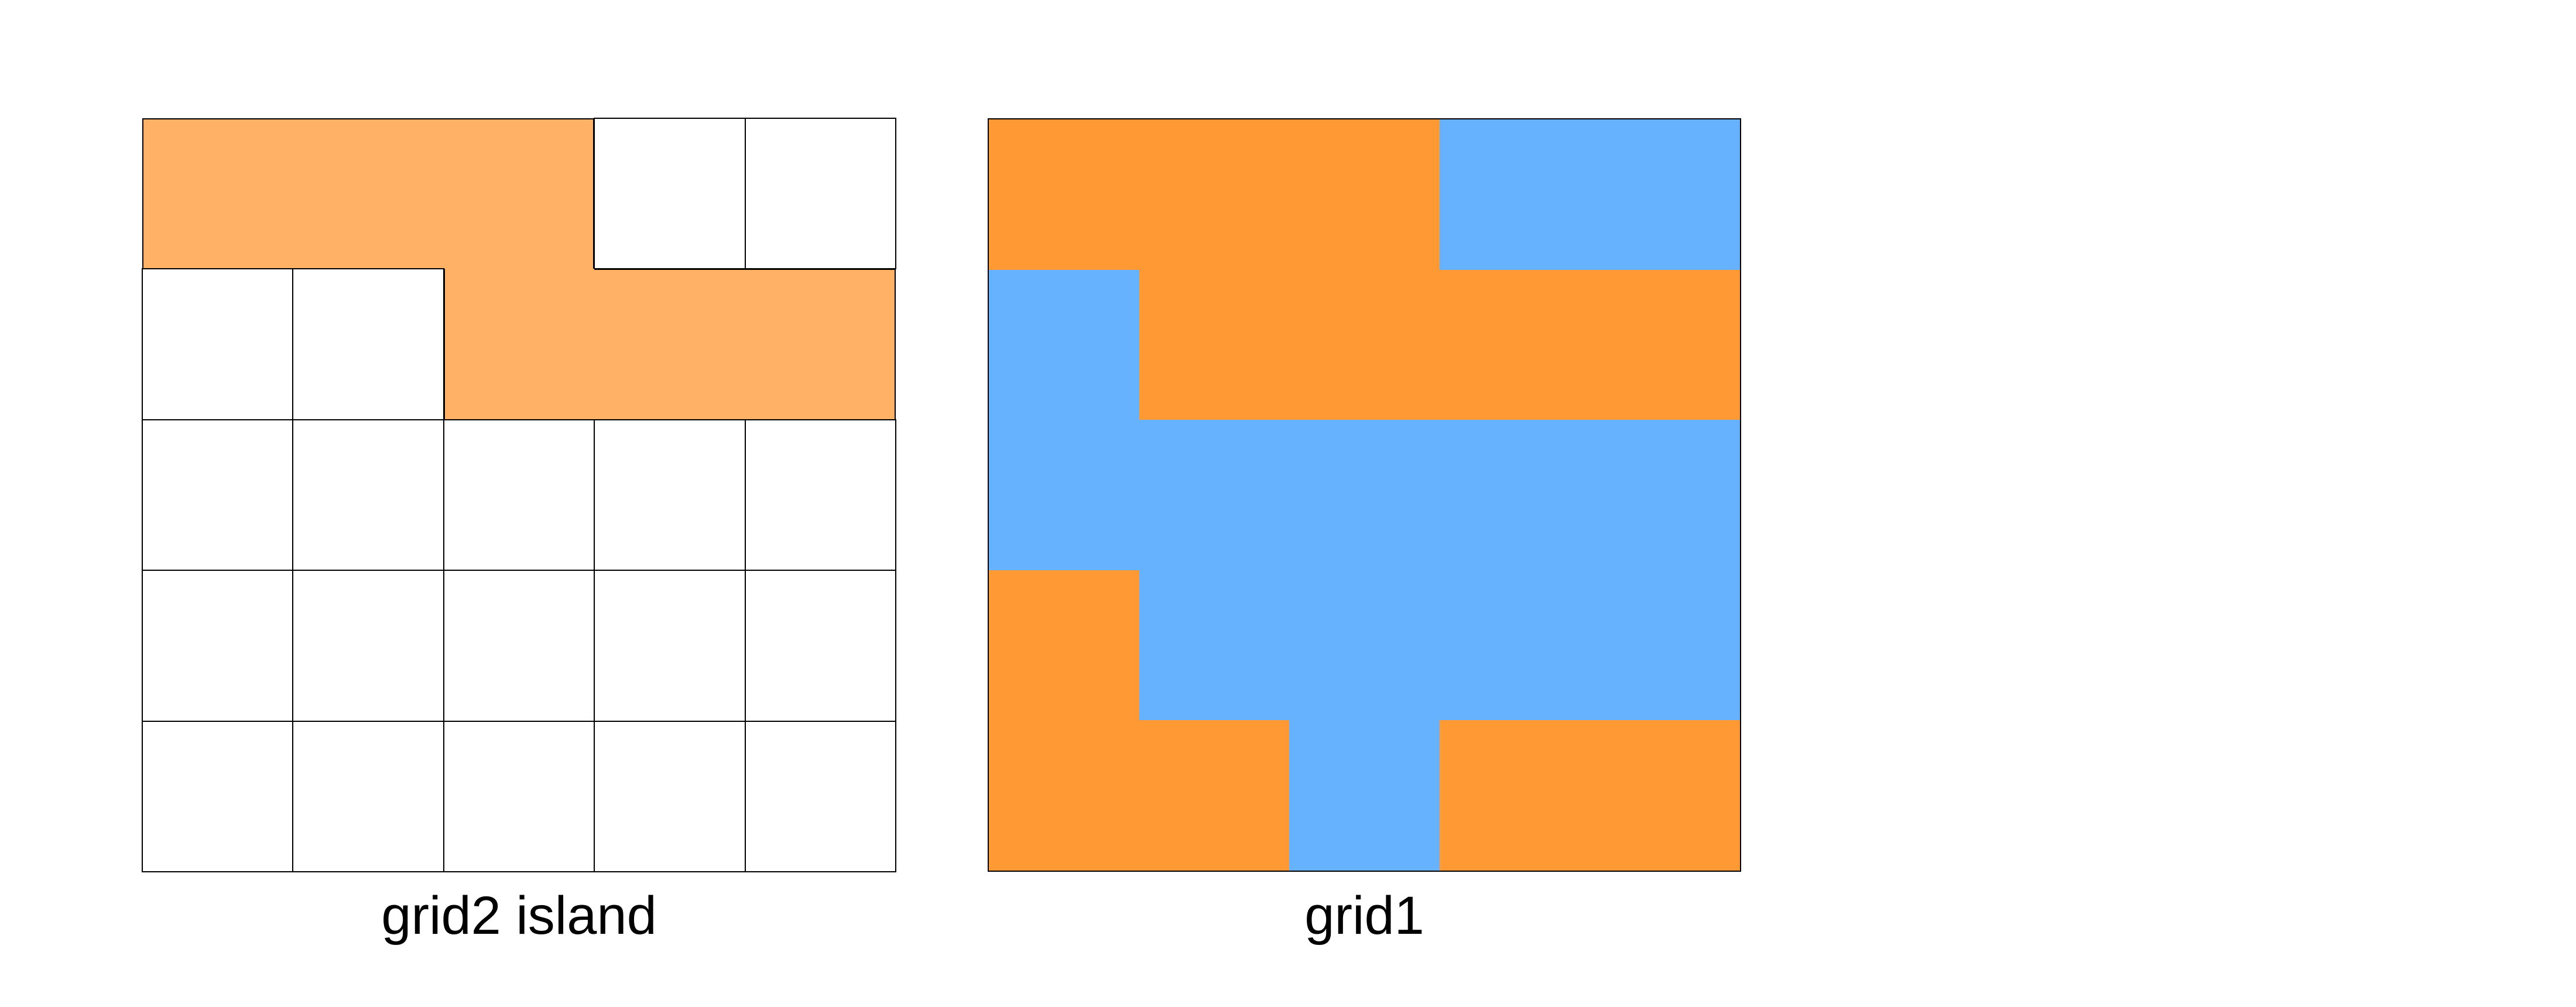 Image resolution: width=2576 pixels, height=1007 pixels. Describe the element at coordinates (1364, 916) in the screenshot. I see `grid1-caption: grid1` at that location.